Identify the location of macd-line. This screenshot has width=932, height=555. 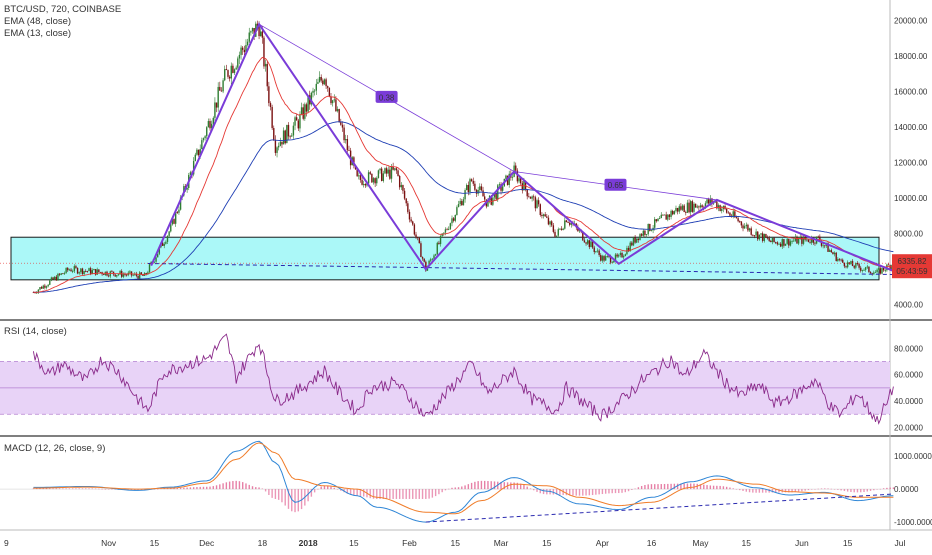
(463, 481).